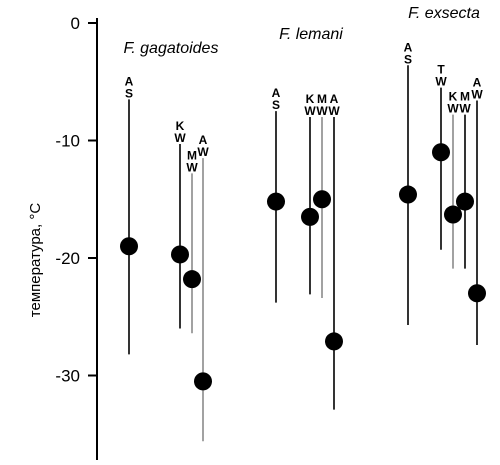 The image size is (500, 465). Describe the element at coordinates (67, 376) in the screenshot. I see `y-tick-label: -30` at that location.